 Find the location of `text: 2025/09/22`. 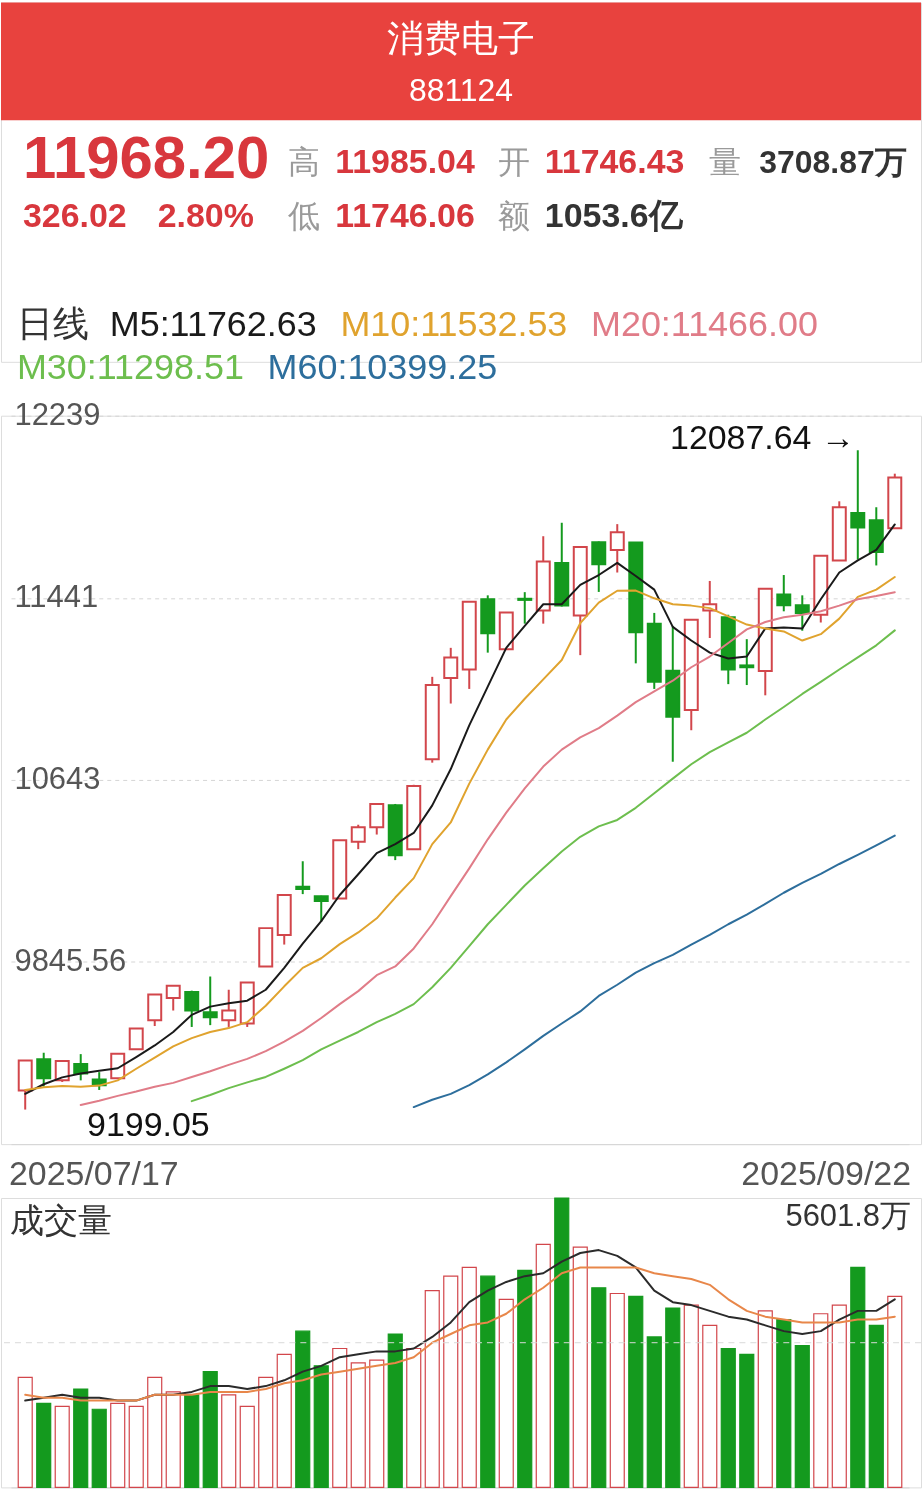

text: 2025/09/22 is located at coordinates (826, 1173).